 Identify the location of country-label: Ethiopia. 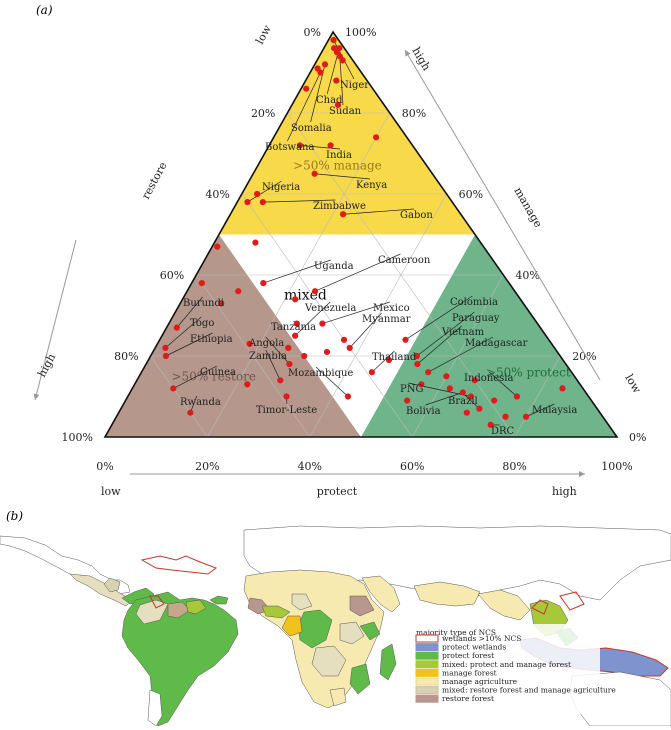
(211, 339).